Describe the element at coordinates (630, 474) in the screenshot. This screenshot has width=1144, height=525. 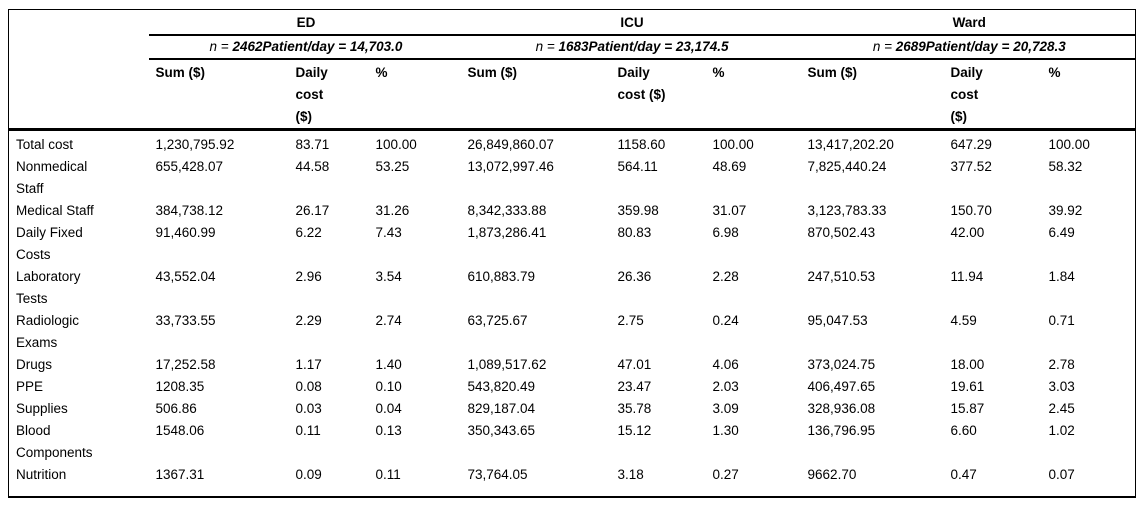
I see `table-cell: 3.18` at that location.